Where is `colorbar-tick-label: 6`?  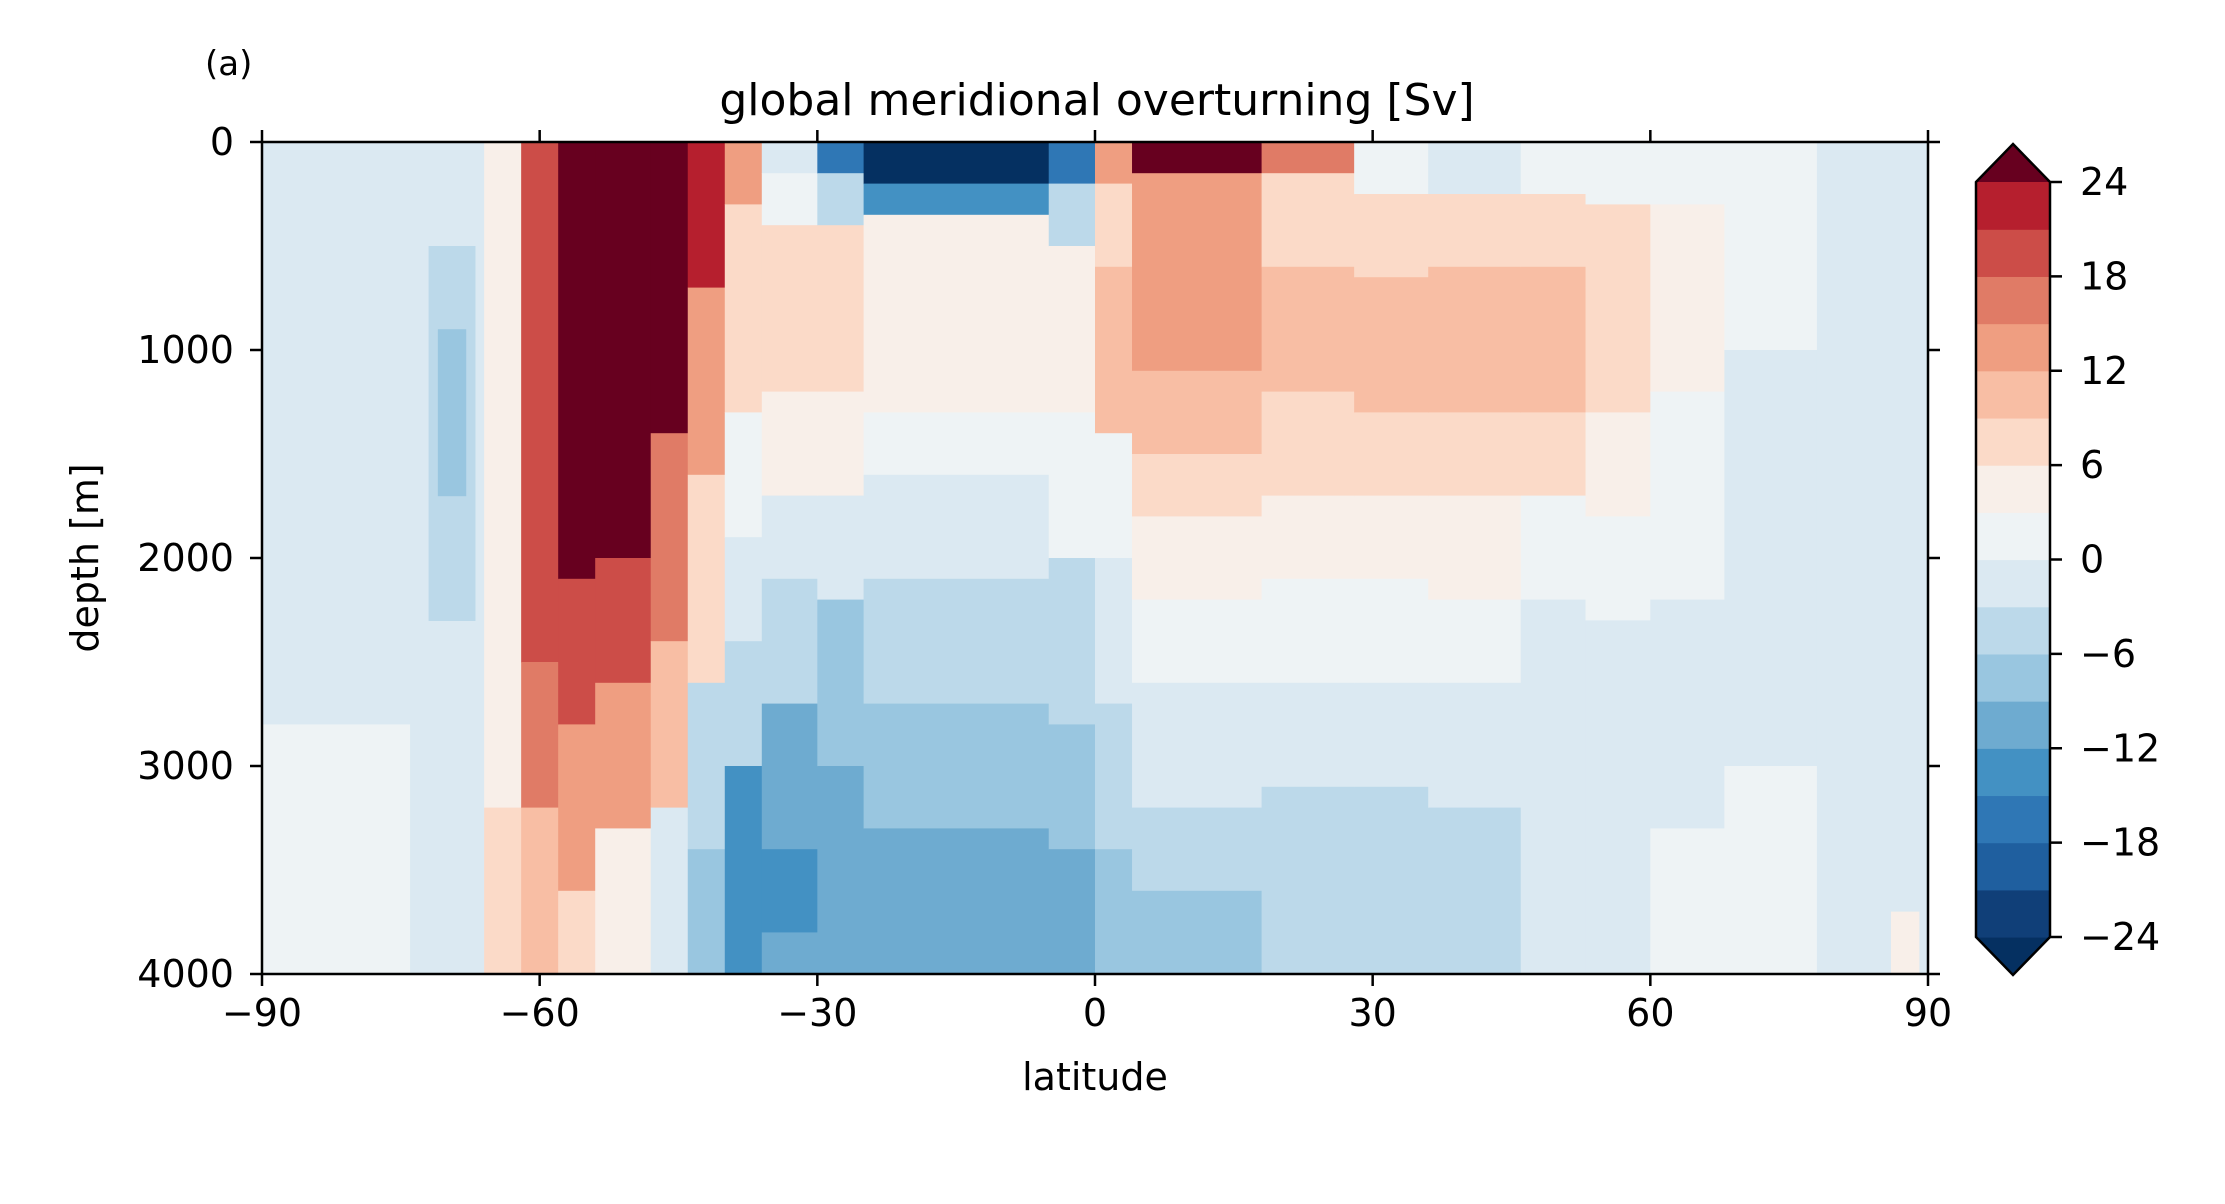
colorbar-tick-label: 6 is located at coordinates (2092, 465).